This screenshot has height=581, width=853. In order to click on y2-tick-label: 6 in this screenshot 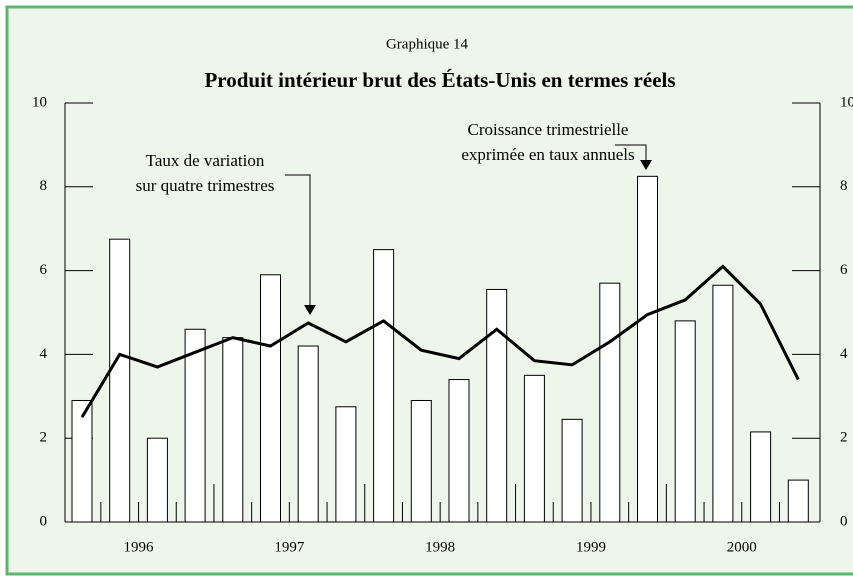, I will do `click(844, 270)`.